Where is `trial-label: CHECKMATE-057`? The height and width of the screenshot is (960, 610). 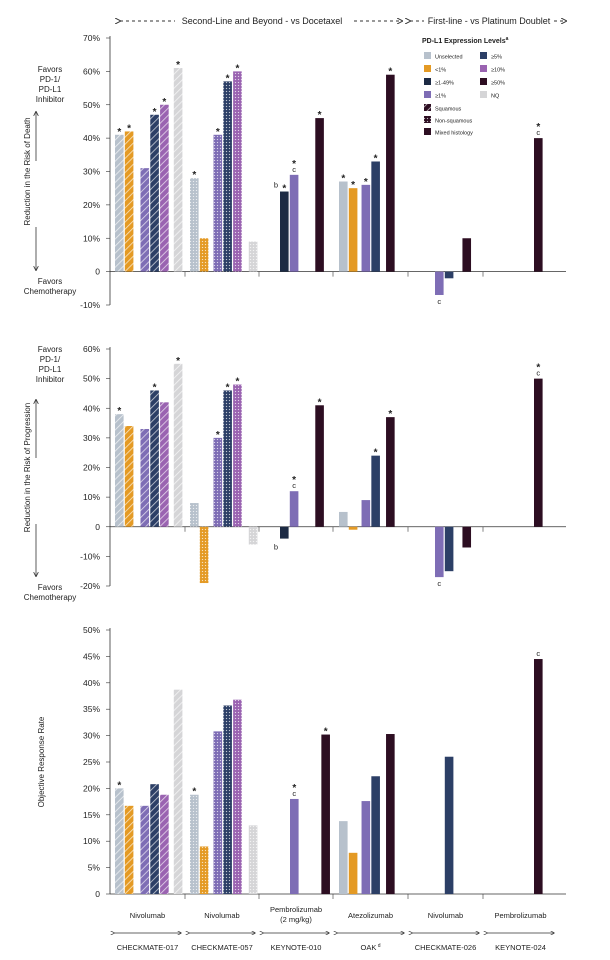
trial-label: CHECKMATE-057 is located at coordinates (222, 947).